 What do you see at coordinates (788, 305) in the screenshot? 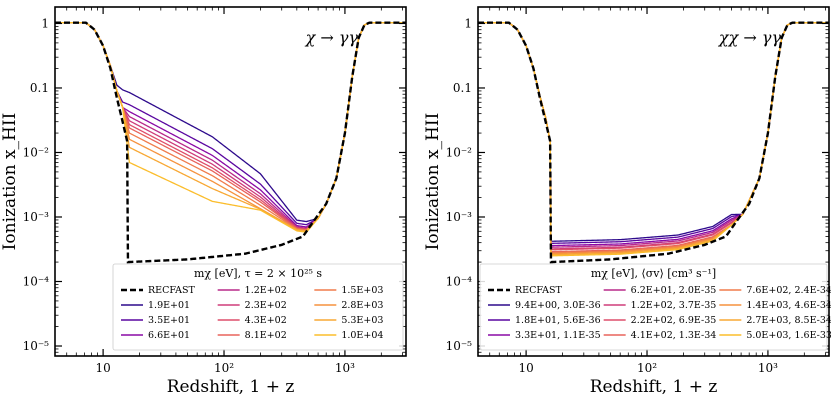
I see `legend-entry-label: 1.4E+03, 4.6E-34` at bounding box center [788, 305].